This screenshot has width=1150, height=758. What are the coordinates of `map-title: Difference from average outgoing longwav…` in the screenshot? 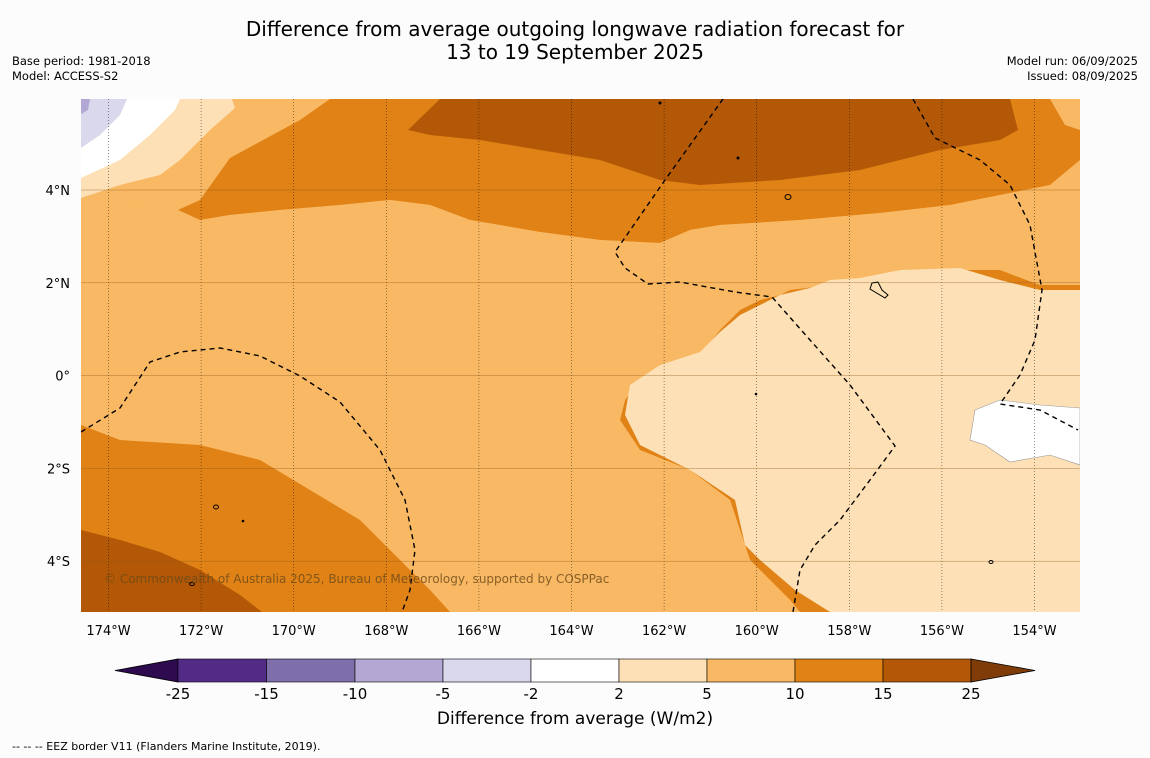 It's located at (575, 41).